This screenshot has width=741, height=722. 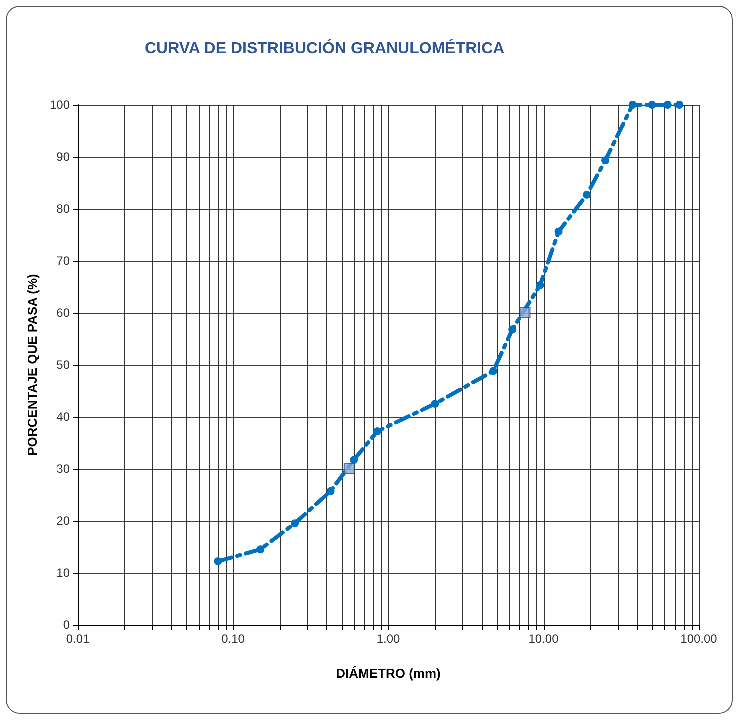 What do you see at coordinates (699, 639) in the screenshot?
I see `x-tick-label: 100.00` at bounding box center [699, 639].